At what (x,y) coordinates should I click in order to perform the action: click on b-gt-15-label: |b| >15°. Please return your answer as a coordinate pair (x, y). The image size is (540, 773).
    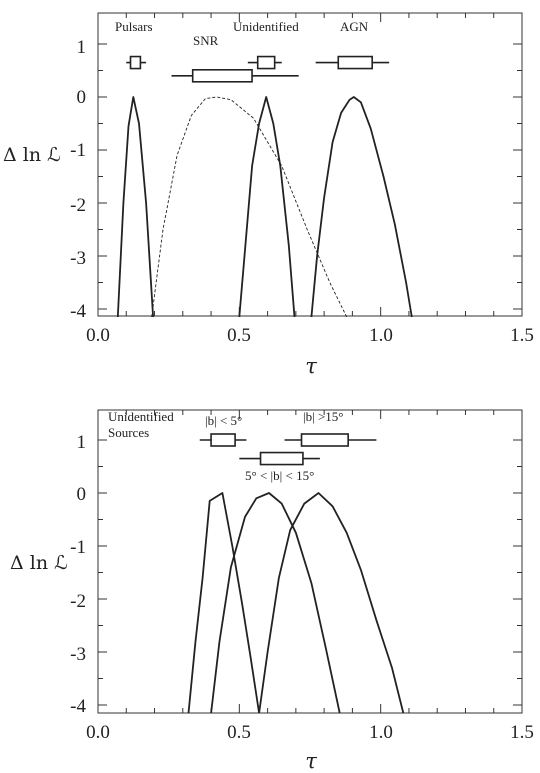
    Looking at the image, I should click on (323, 416).